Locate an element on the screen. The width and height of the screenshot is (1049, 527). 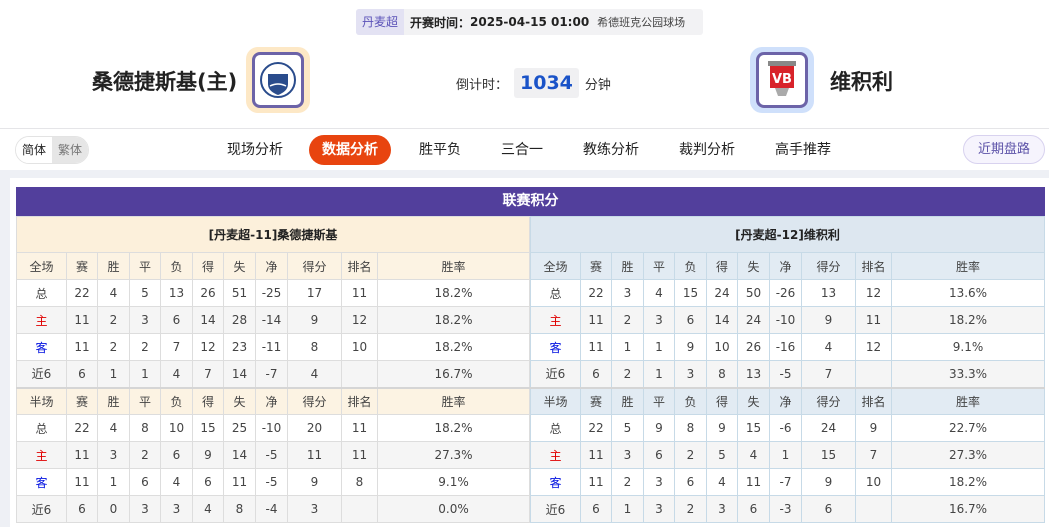
team-table-title: [丹麦超-12]维积利 is located at coordinates (787, 234).